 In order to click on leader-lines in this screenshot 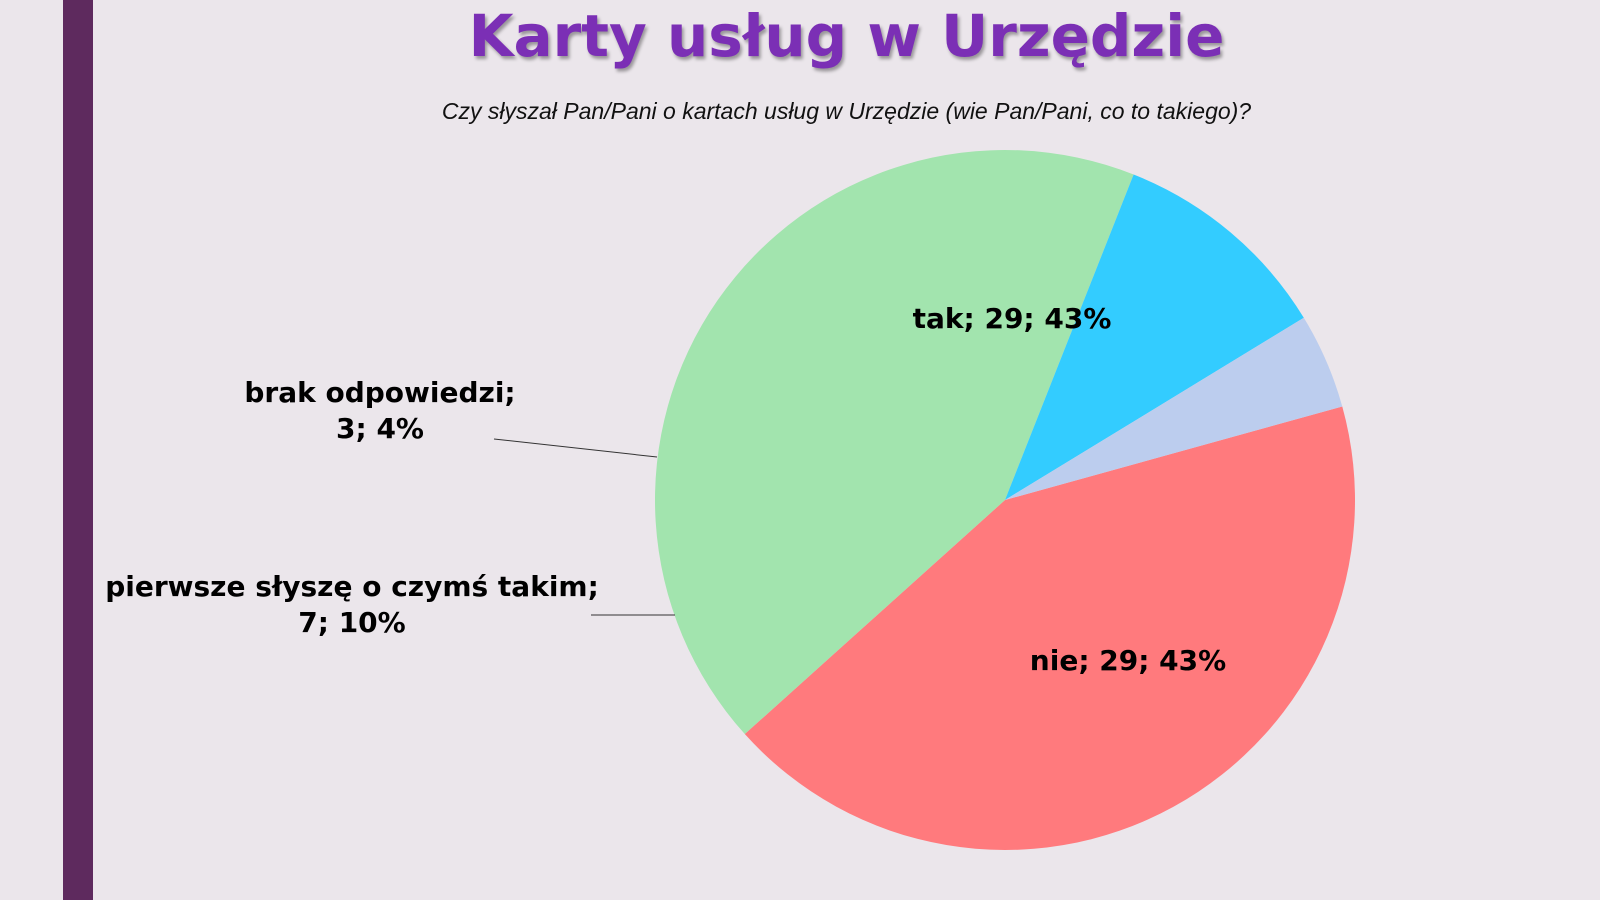, I will do `click(584, 527)`.